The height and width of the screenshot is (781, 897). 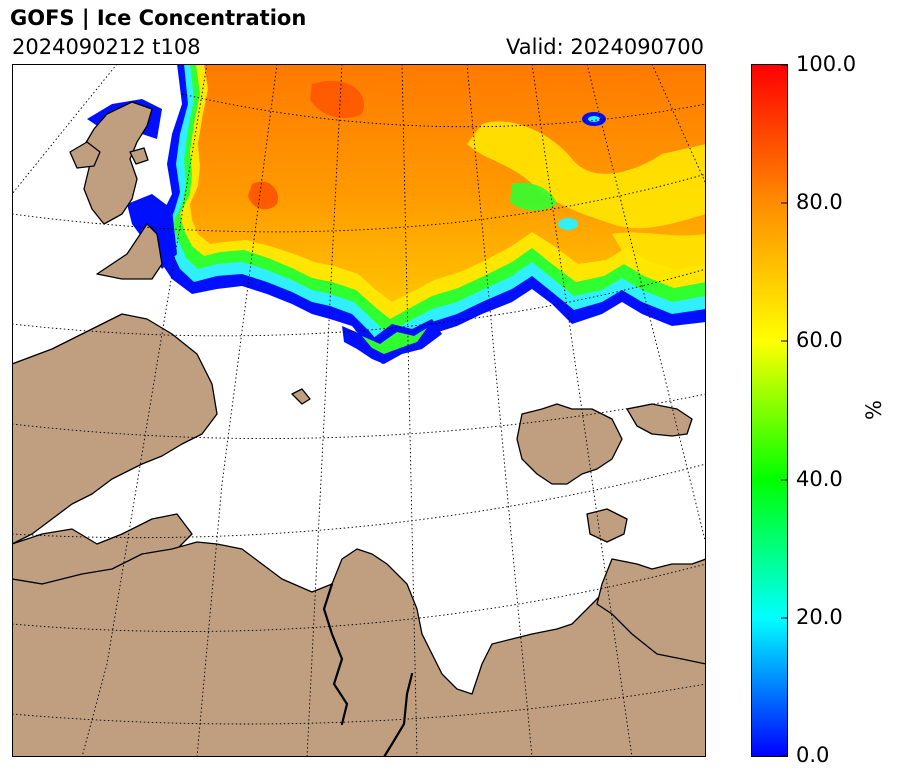 I want to click on land-novaya-zemlya-north, so click(x=569, y=444).